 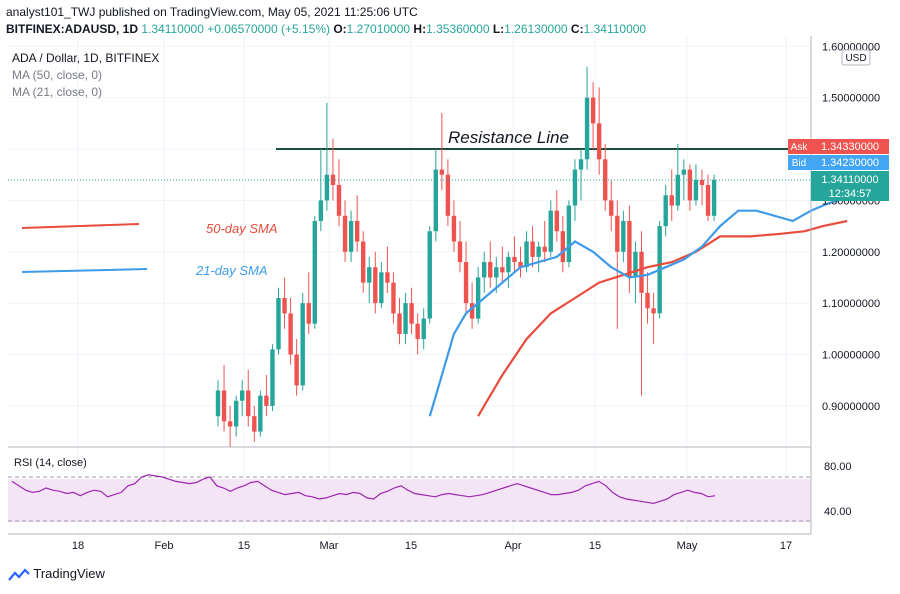 What do you see at coordinates (512, 546) in the screenshot?
I see `time-tick: Apr` at bounding box center [512, 546].